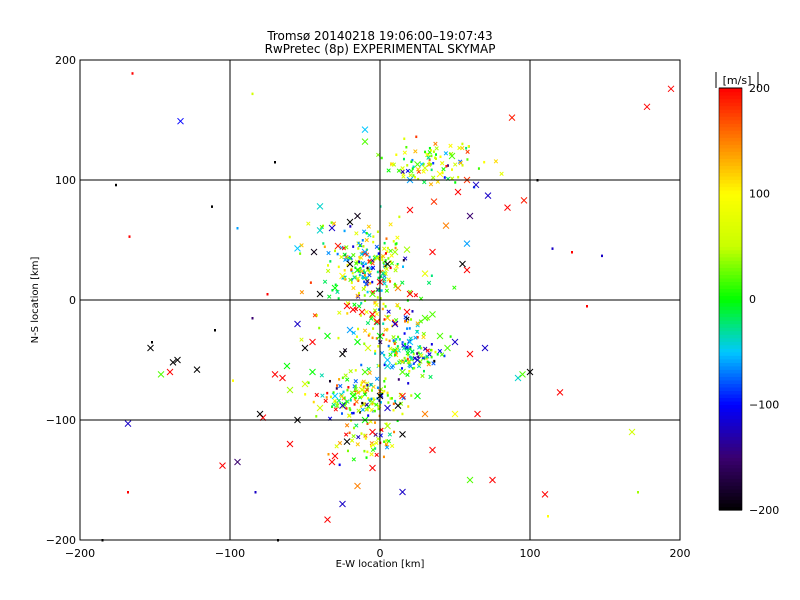  Describe the element at coordinates (65, 60) in the screenshot. I see `y-tick-label: 200` at that location.